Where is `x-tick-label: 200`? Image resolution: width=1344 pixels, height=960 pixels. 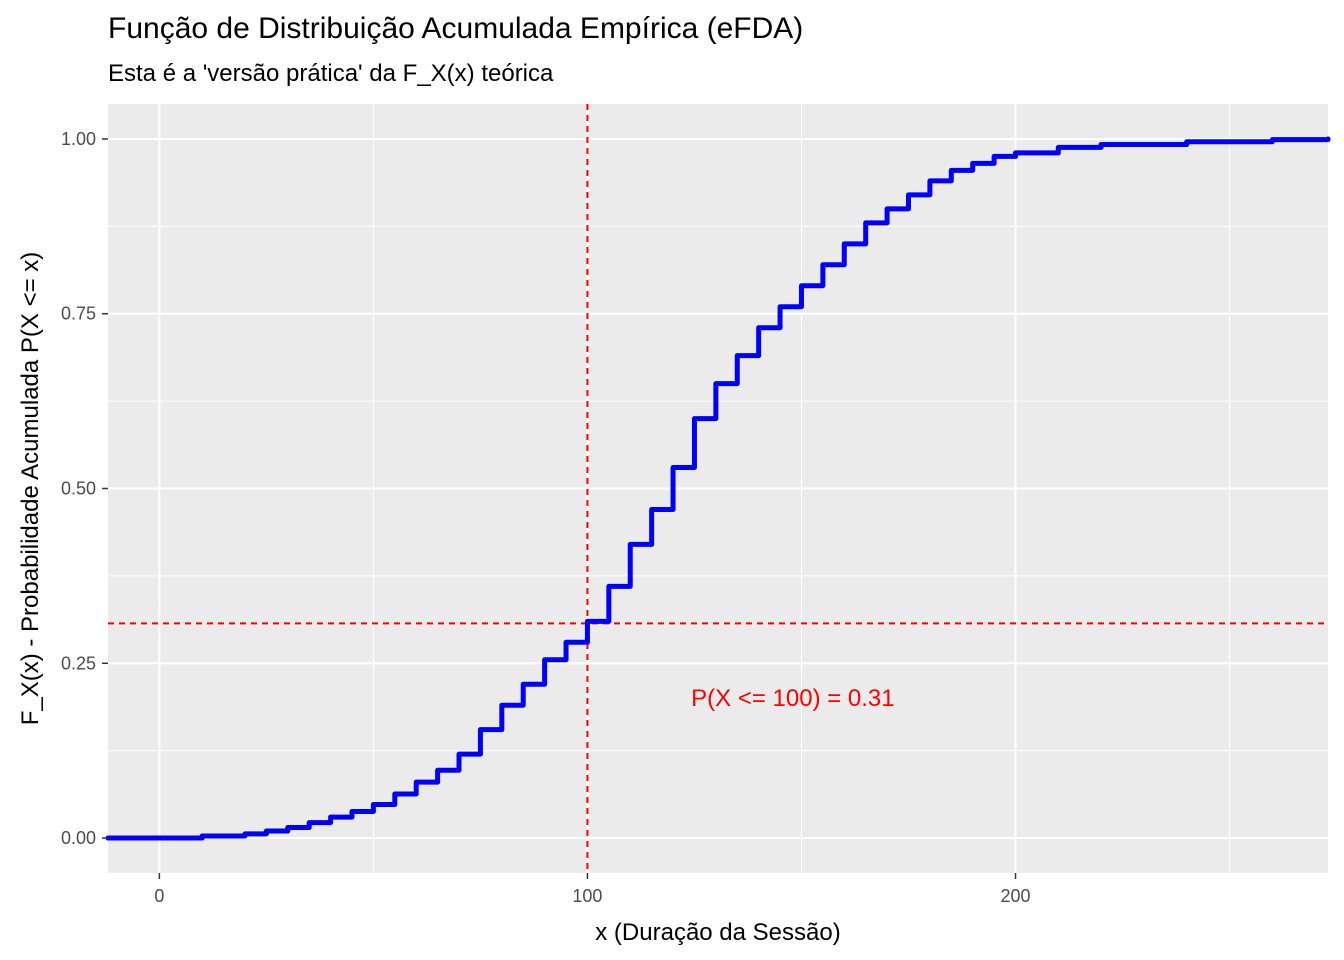
x-tick-label: 200 is located at coordinates (1015, 896).